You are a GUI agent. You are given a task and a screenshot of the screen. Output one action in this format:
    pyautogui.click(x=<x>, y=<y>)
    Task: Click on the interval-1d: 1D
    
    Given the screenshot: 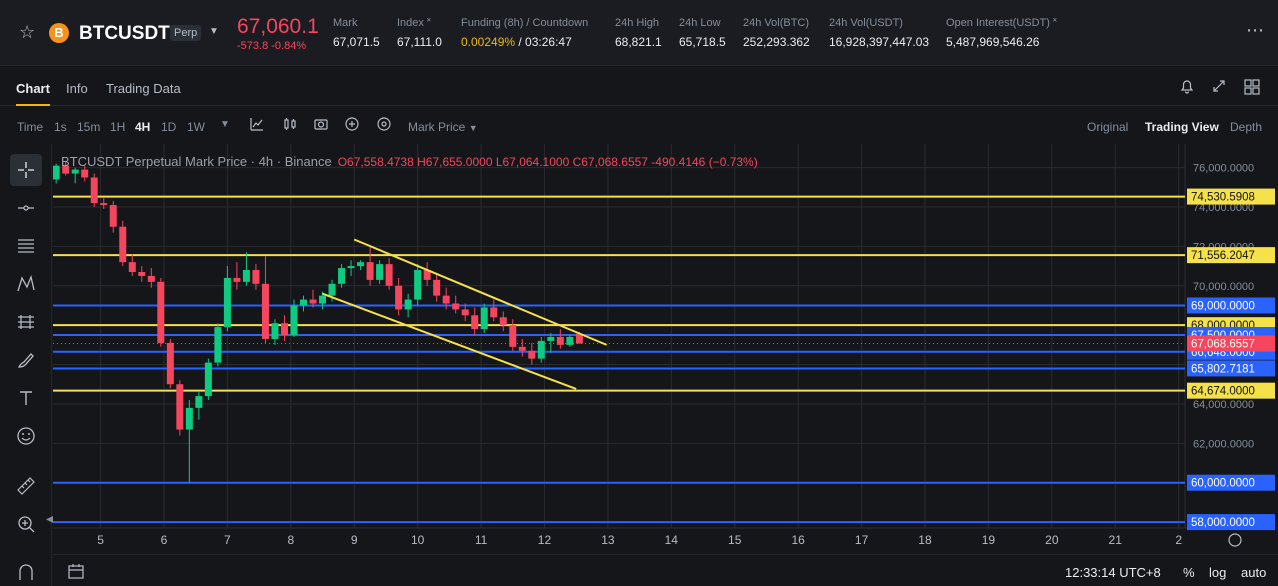 What is the action you would take?
    pyautogui.click(x=169, y=127)
    